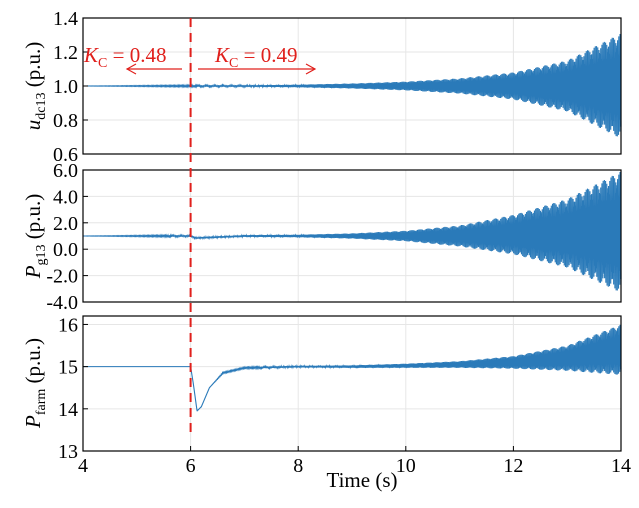 The height and width of the screenshot is (508, 639). What do you see at coordinates (513, 466) in the screenshot?
I see `x-tick-label: 12` at bounding box center [513, 466].